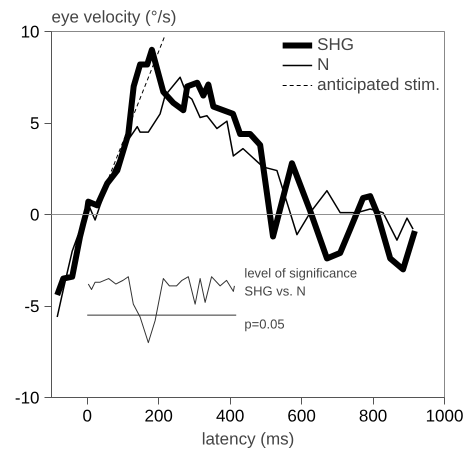 Image resolution: width=470 pixels, height=451 pixels. What do you see at coordinates (87, 416) in the screenshot?
I see `x-tick-label: 0` at bounding box center [87, 416].